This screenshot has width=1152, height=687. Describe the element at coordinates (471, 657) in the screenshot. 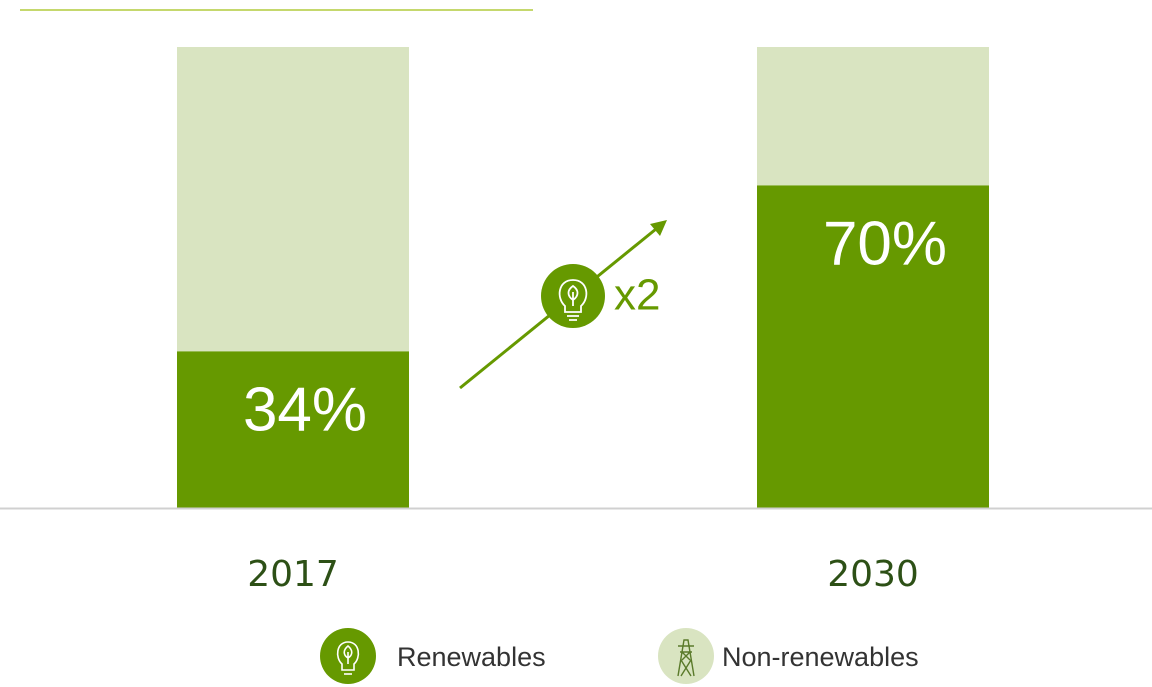

I see `legend-label: Renewables` at that location.